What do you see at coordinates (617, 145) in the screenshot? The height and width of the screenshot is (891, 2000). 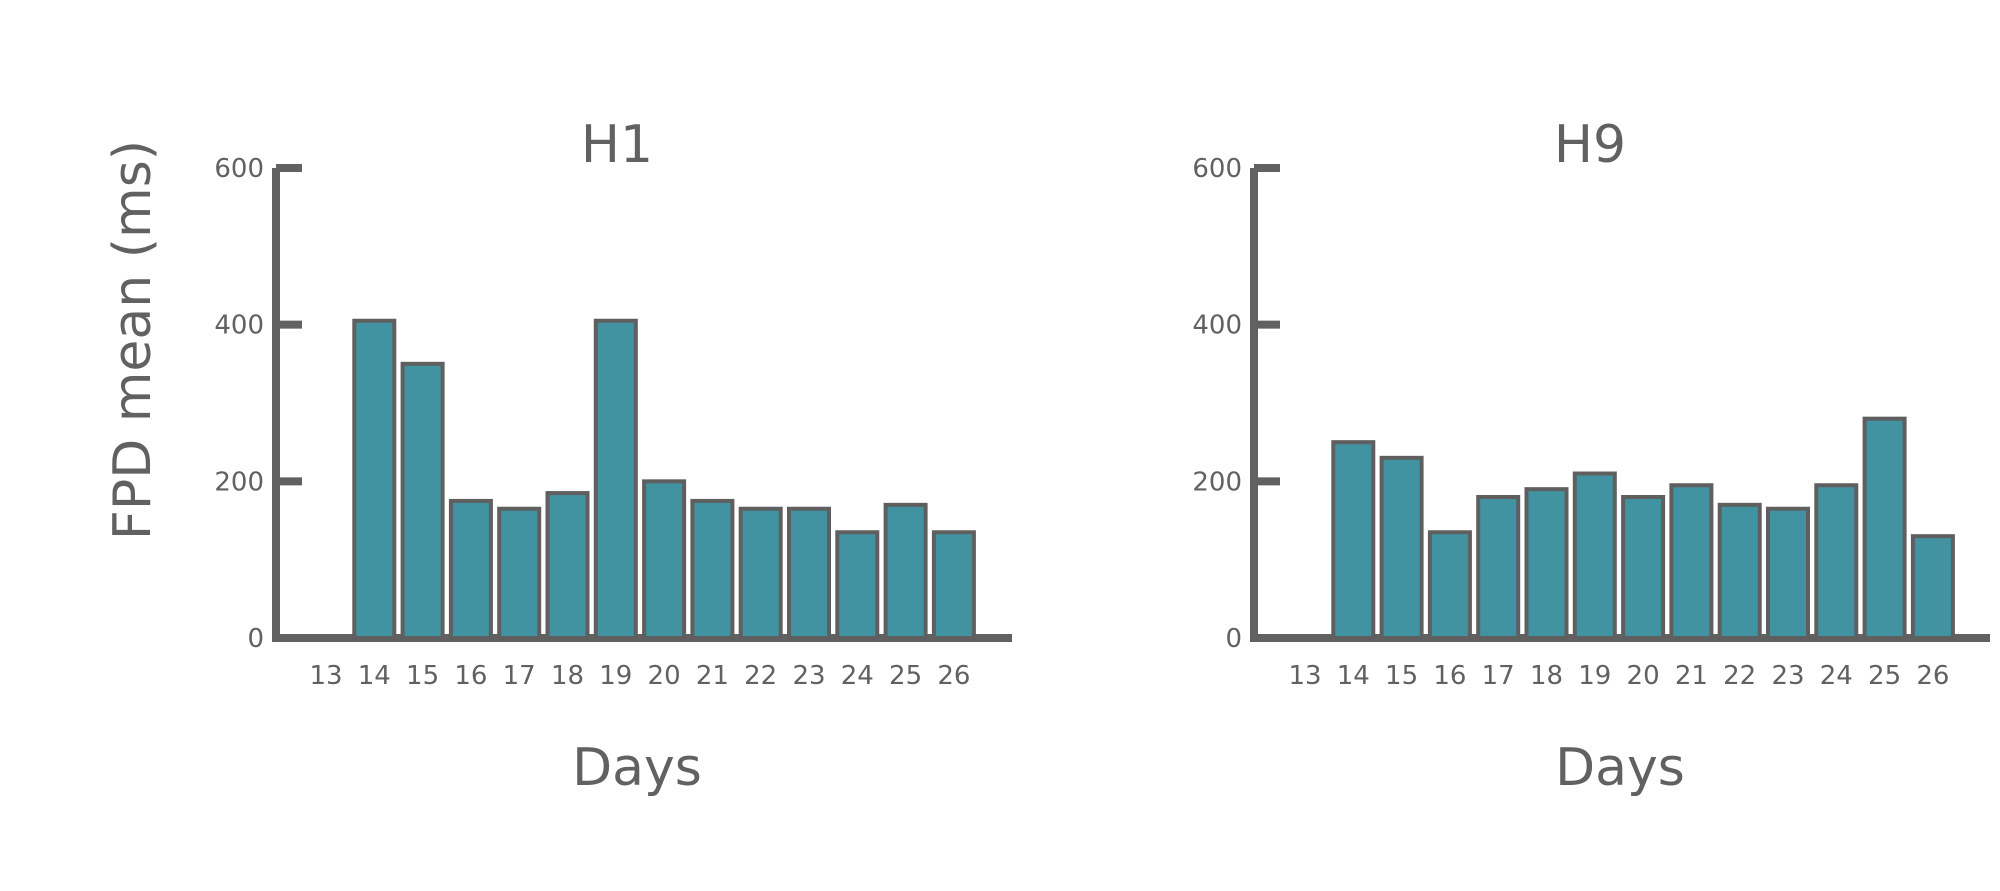 I see `chart-title: H1` at bounding box center [617, 145].